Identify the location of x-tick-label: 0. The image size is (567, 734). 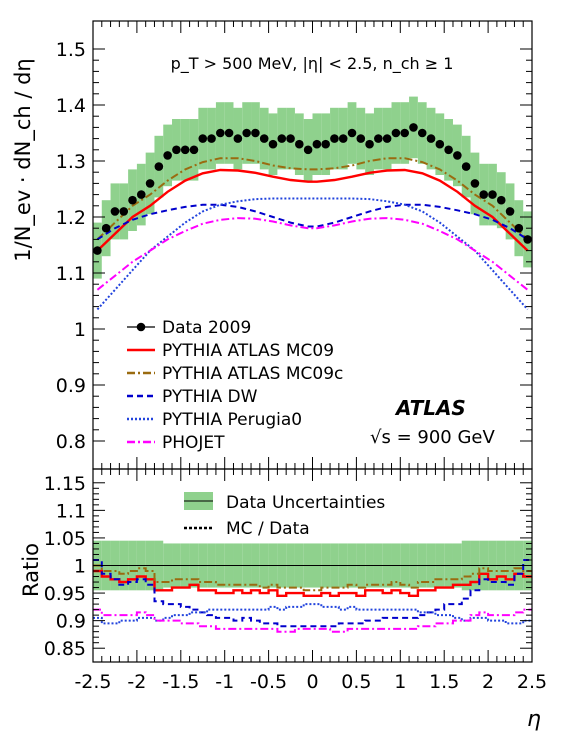
(312, 682).